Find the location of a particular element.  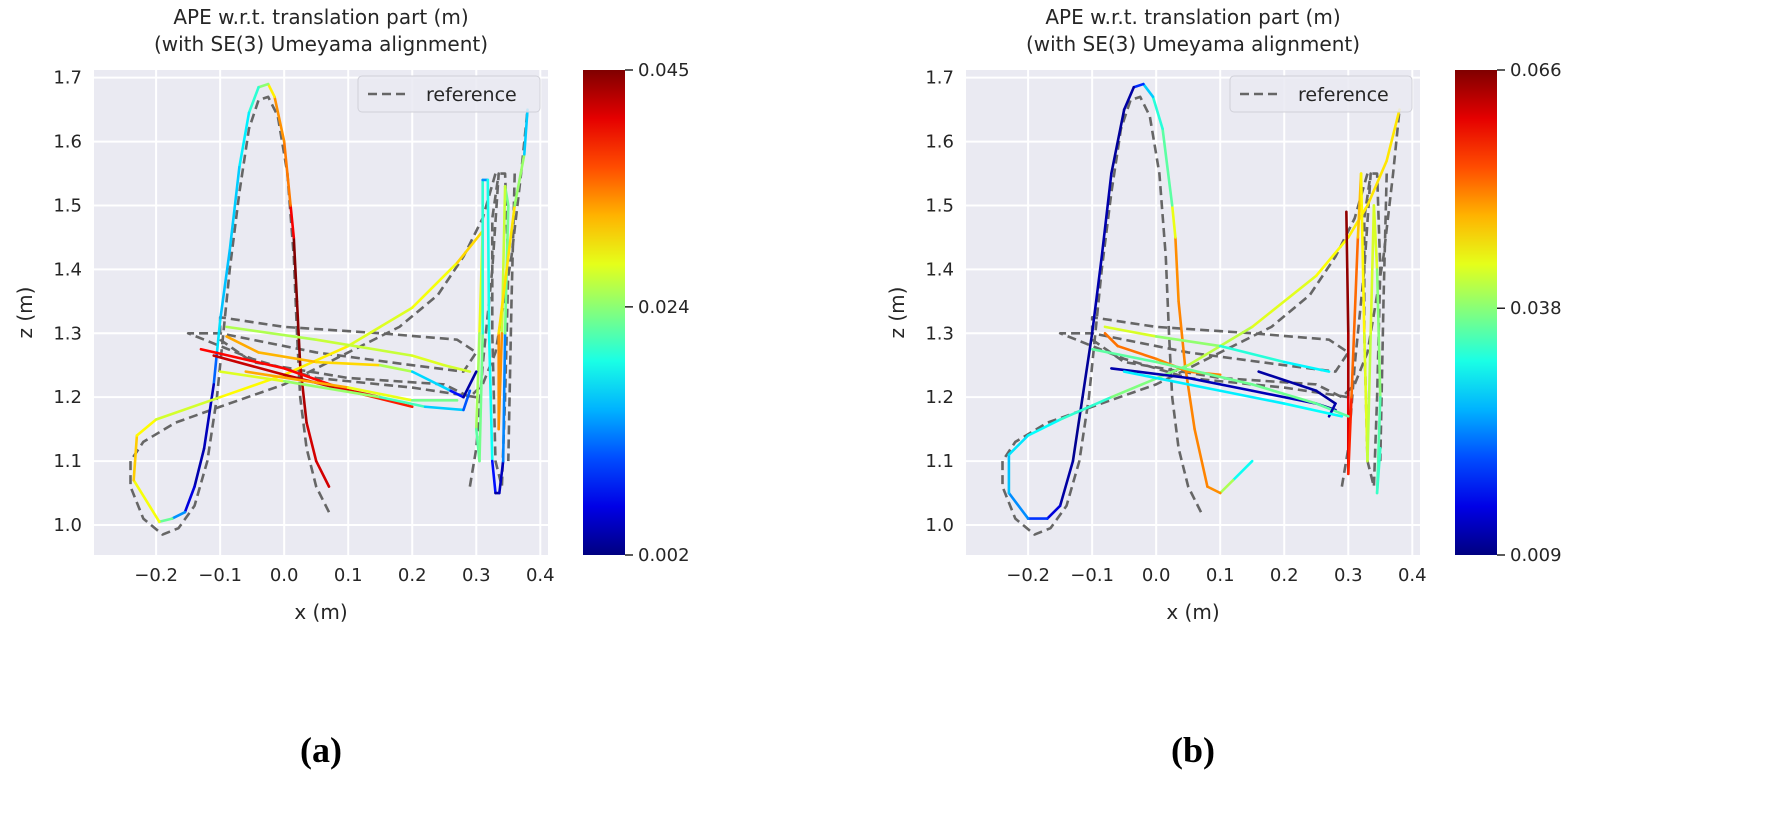

colorbar-tick-label: 0.038 is located at coordinates (1536, 308).